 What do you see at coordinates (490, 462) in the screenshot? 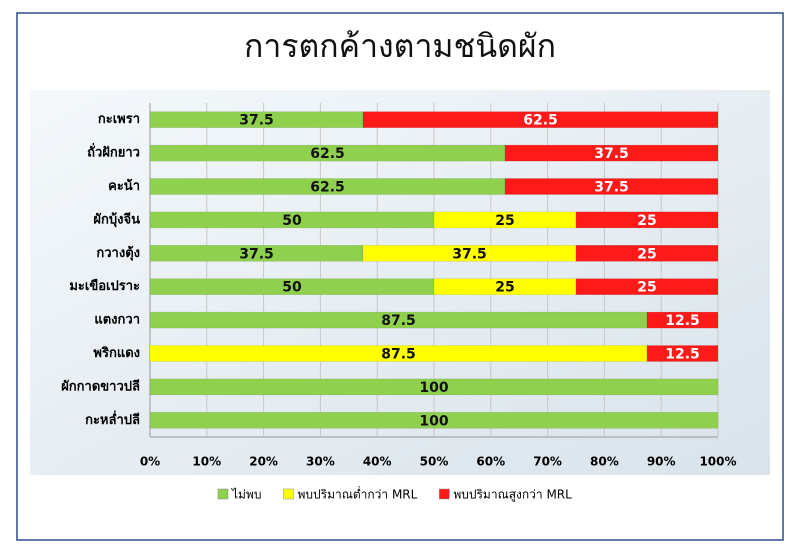
I see `x-tick-label: 60%` at bounding box center [490, 462].